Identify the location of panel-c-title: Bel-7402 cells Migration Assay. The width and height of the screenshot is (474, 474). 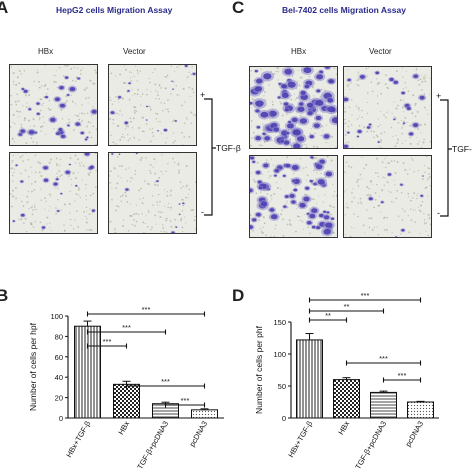
(344, 10).